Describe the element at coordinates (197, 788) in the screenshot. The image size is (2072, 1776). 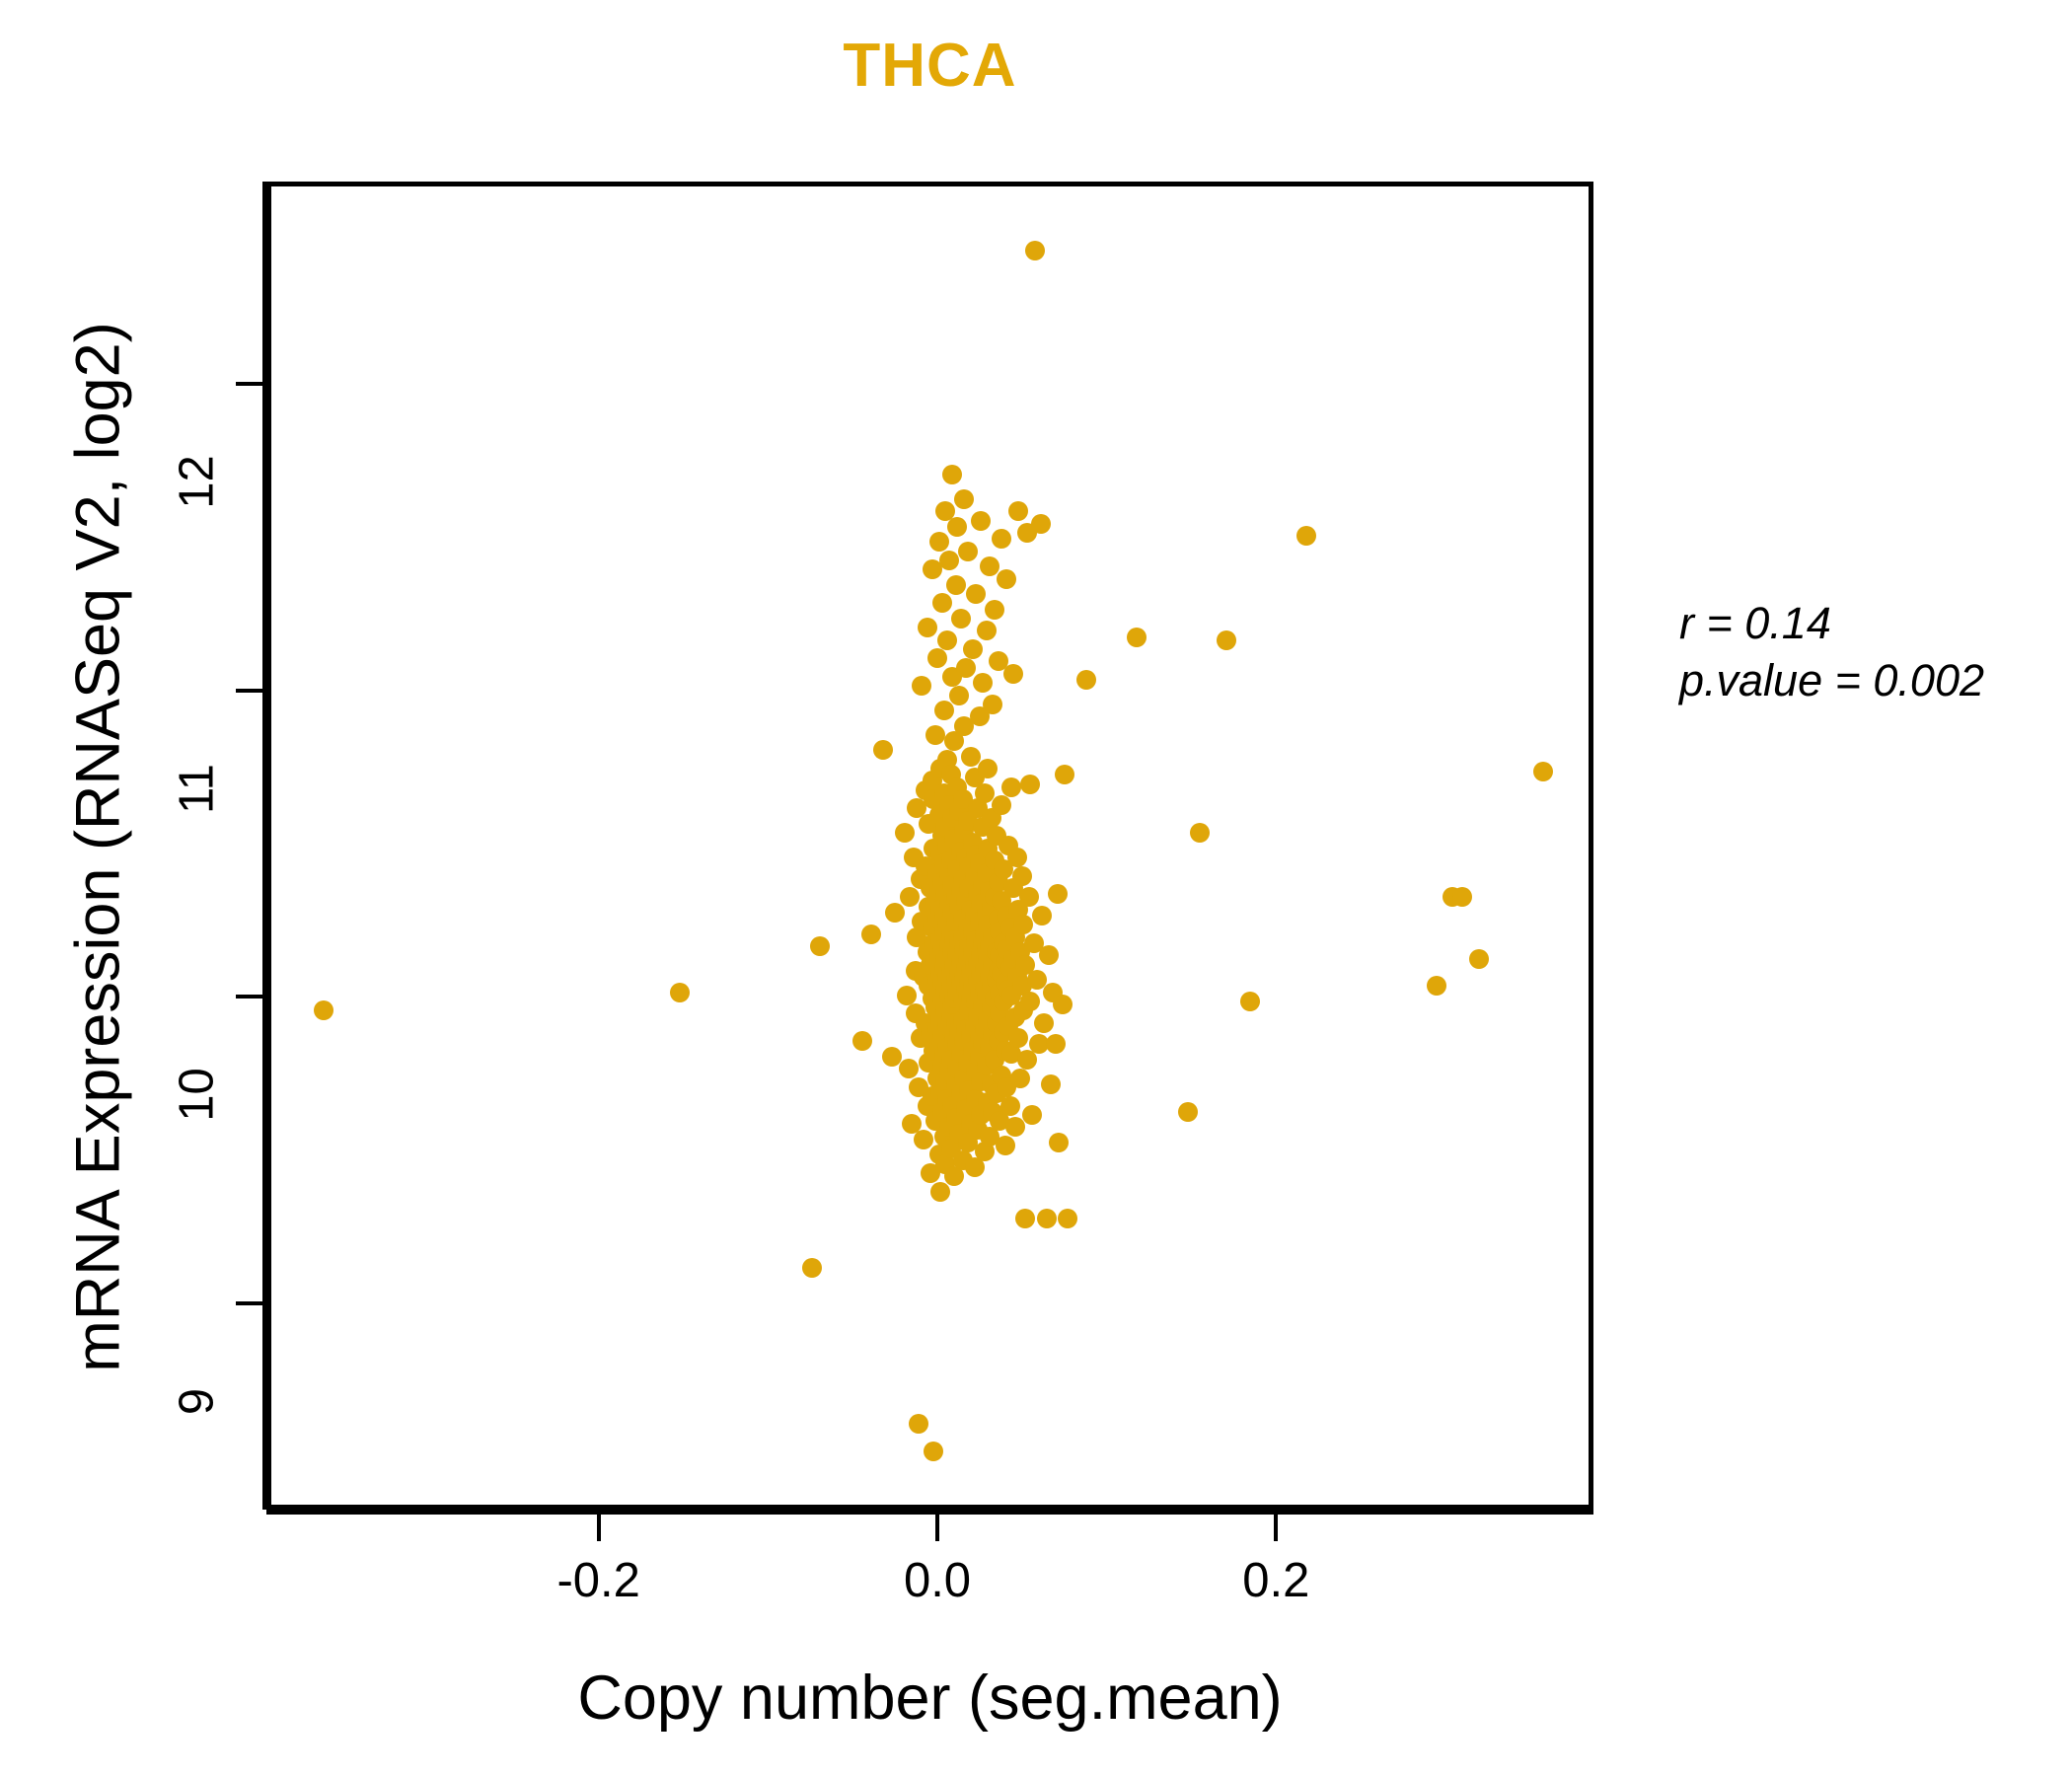
I see `y-axis-tick-label: 11` at that location.